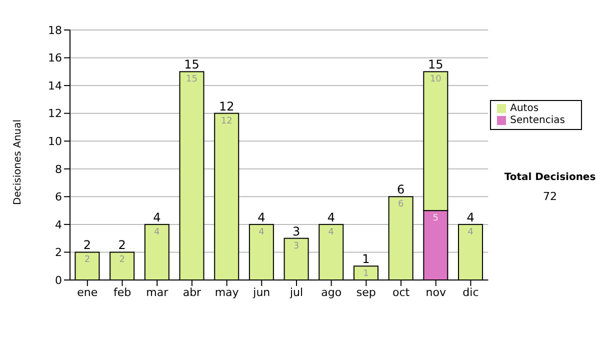 The width and height of the screenshot is (600, 340). Describe the element at coordinates (58, 225) in the screenshot. I see `y-tick-label: 4` at that location.